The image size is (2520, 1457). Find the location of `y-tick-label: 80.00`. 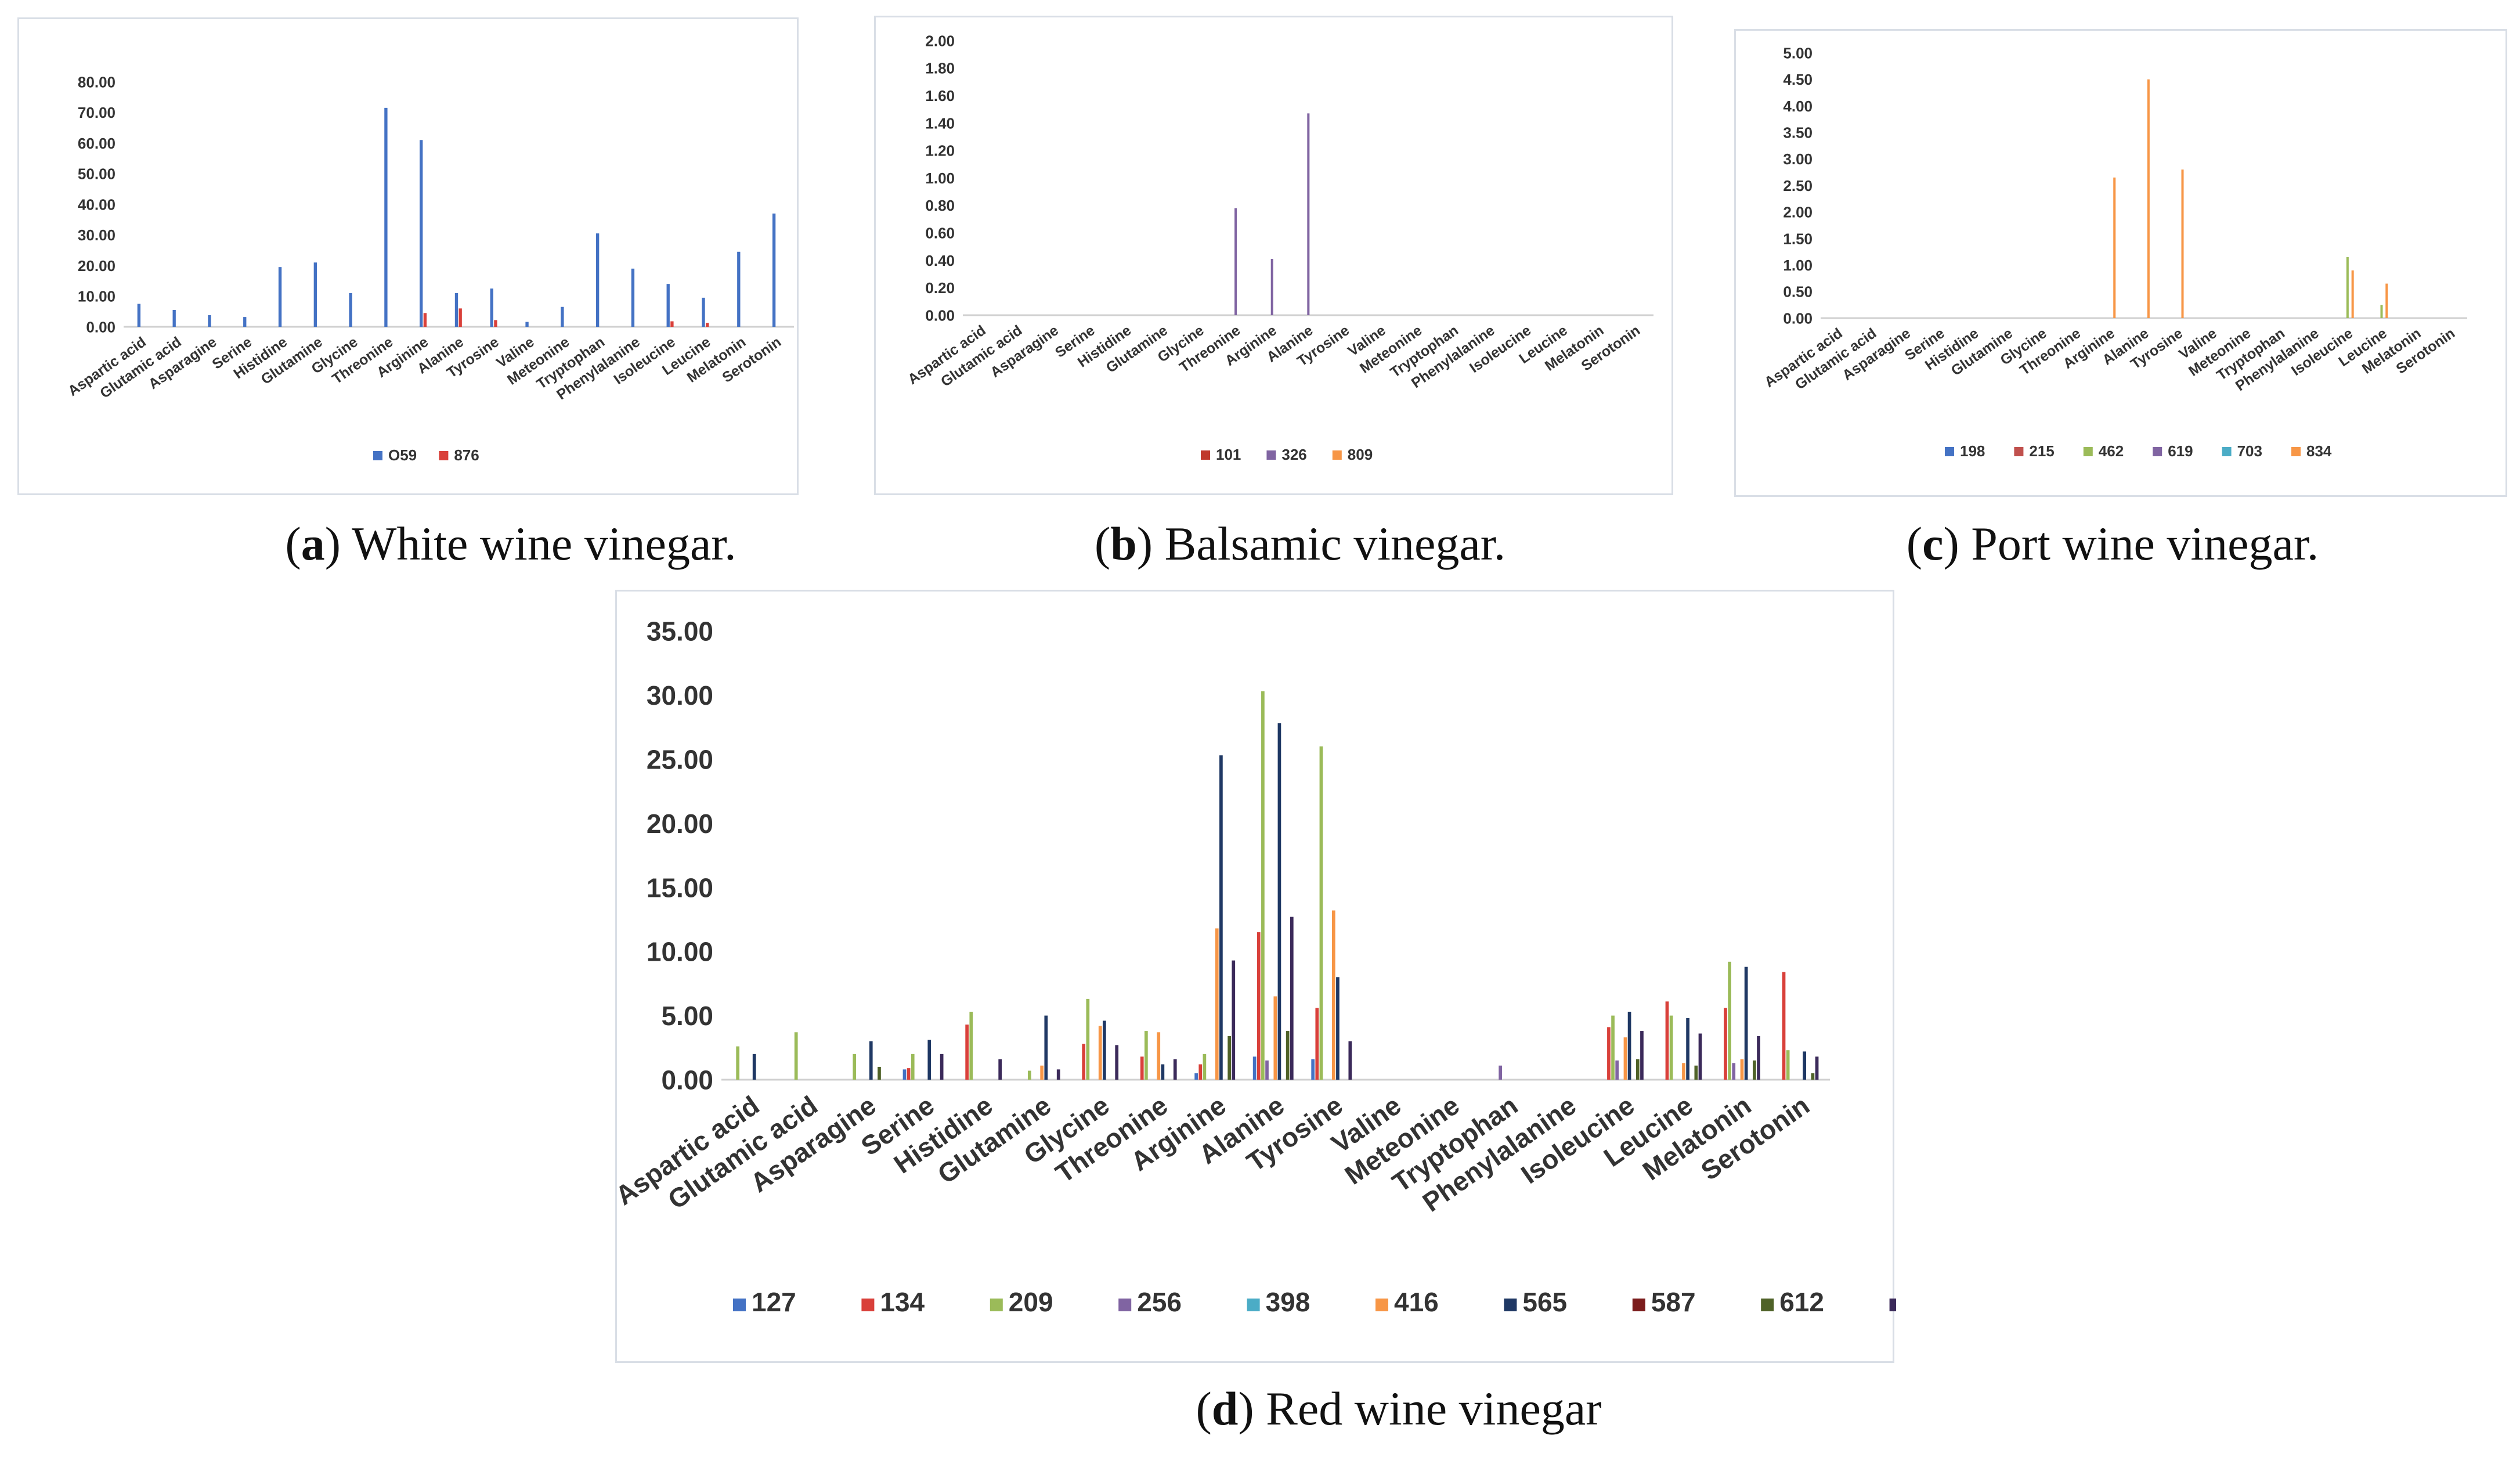

y-tick-label: 80.00 is located at coordinates (96, 82).